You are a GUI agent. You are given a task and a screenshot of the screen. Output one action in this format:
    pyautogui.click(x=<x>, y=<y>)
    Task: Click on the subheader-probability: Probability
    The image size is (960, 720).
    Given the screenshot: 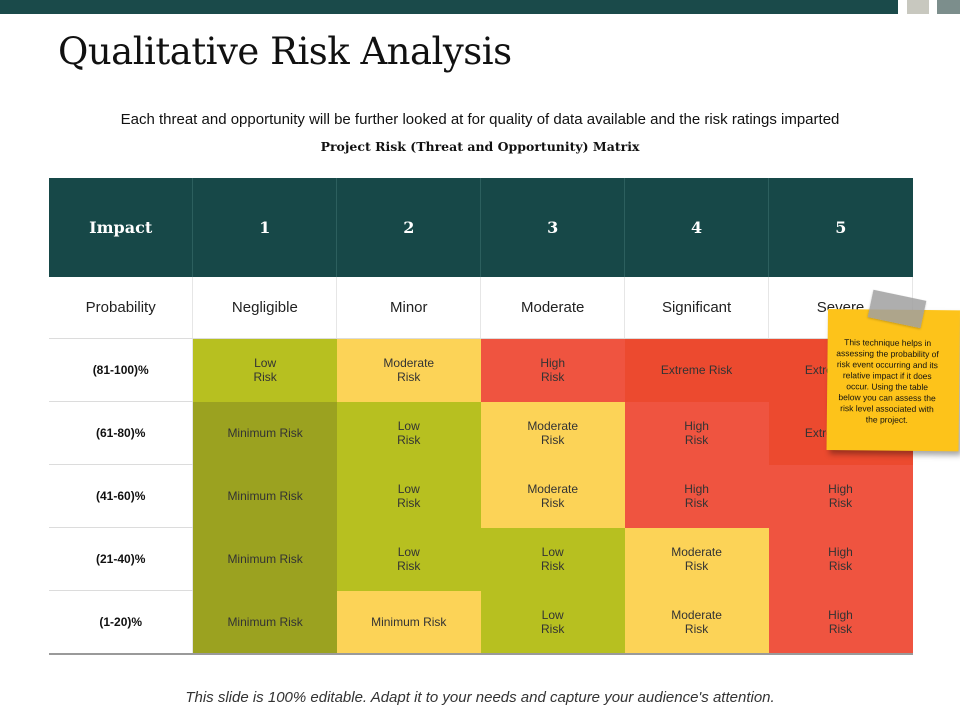 What is the action you would take?
    pyautogui.click(x=121, y=308)
    